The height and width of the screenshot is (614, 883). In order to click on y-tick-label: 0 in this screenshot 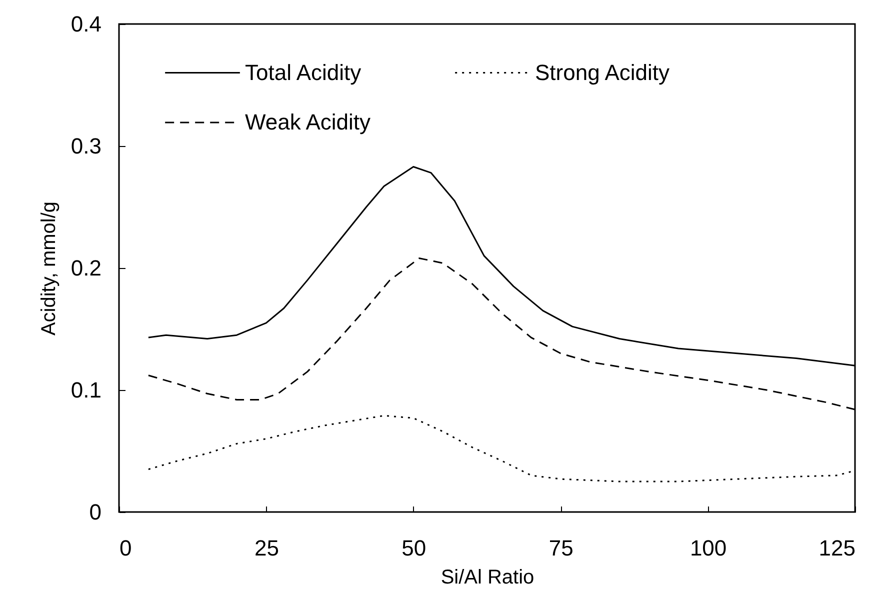, I will do `click(95, 512)`.